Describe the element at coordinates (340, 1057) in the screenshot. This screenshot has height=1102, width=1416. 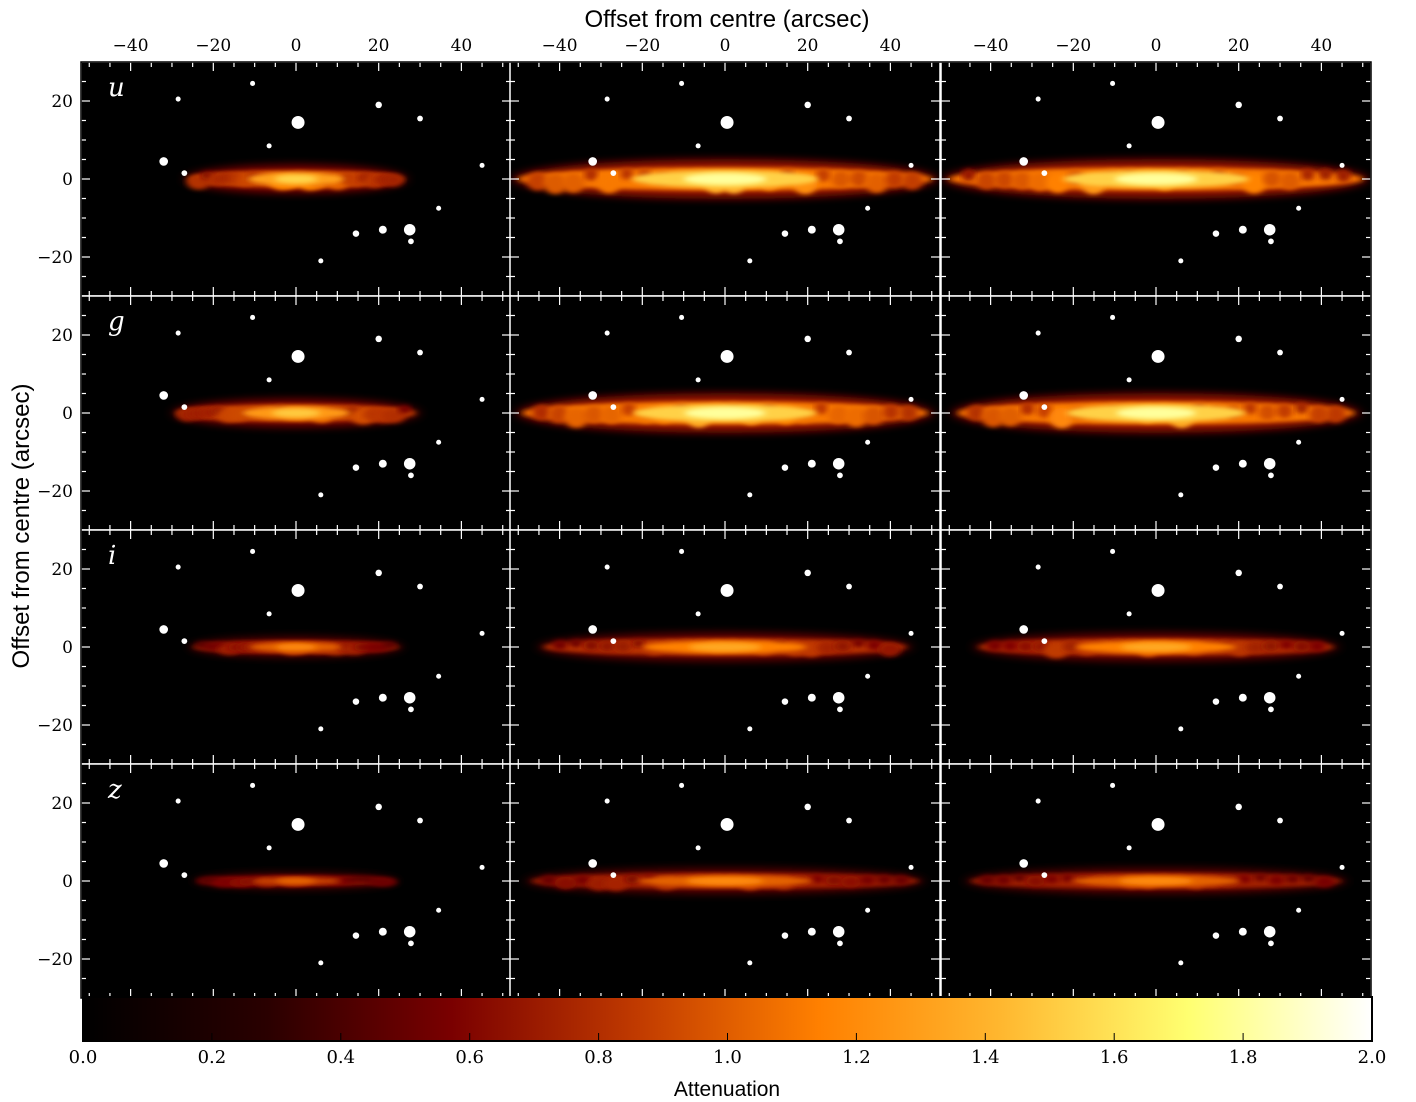
I see `colorbar-tick-label: 0.4` at that location.